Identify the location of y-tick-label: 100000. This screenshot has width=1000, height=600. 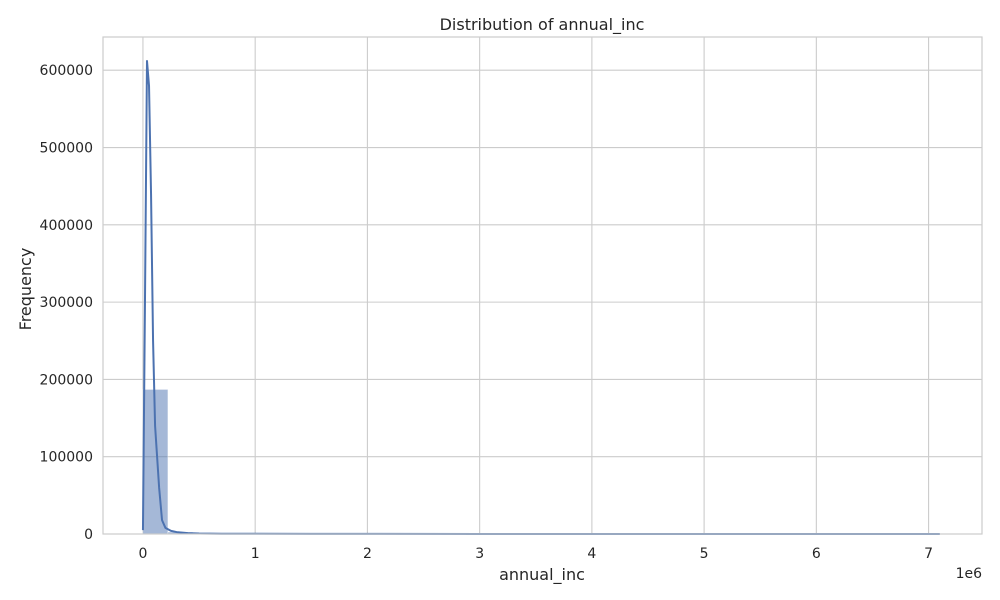
(66, 458).